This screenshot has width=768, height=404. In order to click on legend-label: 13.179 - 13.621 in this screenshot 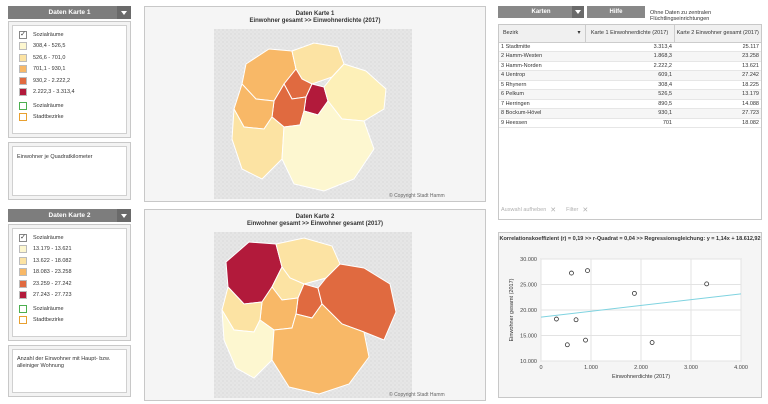, I will do `click(52, 249)`.